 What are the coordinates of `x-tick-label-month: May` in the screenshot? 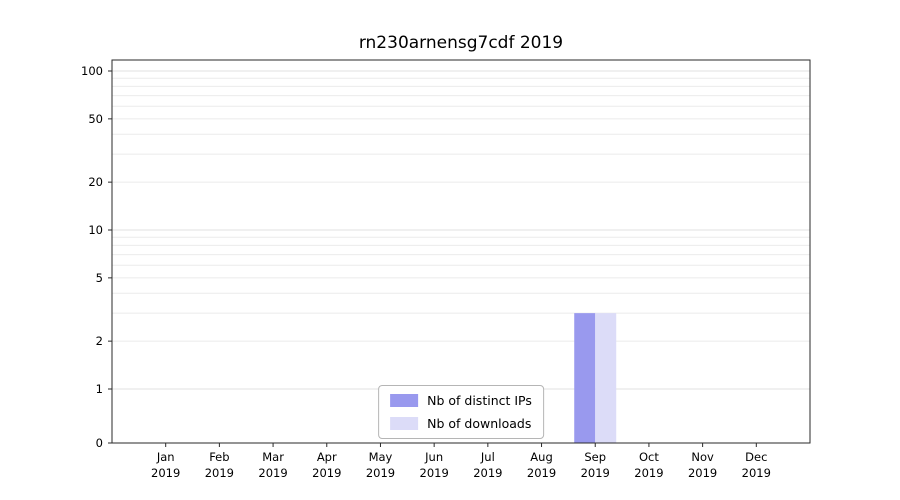 It's located at (381, 457).